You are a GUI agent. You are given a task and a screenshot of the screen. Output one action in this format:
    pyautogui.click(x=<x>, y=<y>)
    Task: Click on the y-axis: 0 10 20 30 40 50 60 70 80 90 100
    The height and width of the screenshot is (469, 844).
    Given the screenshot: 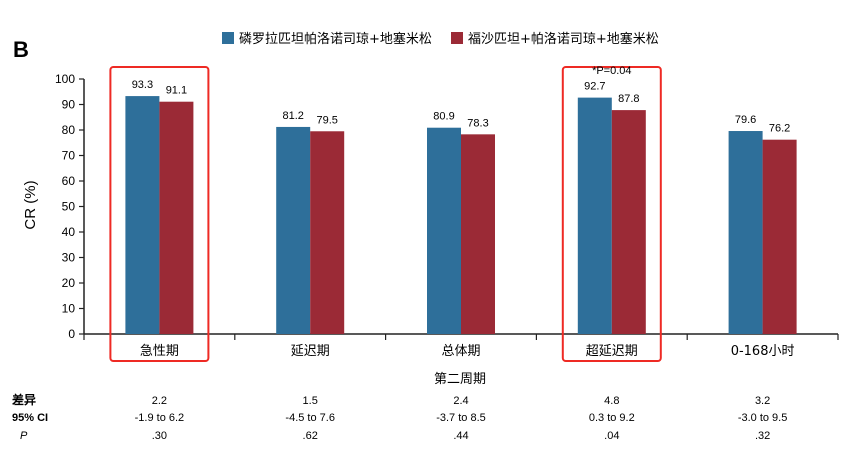 What is the action you would take?
    pyautogui.click(x=70, y=206)
    